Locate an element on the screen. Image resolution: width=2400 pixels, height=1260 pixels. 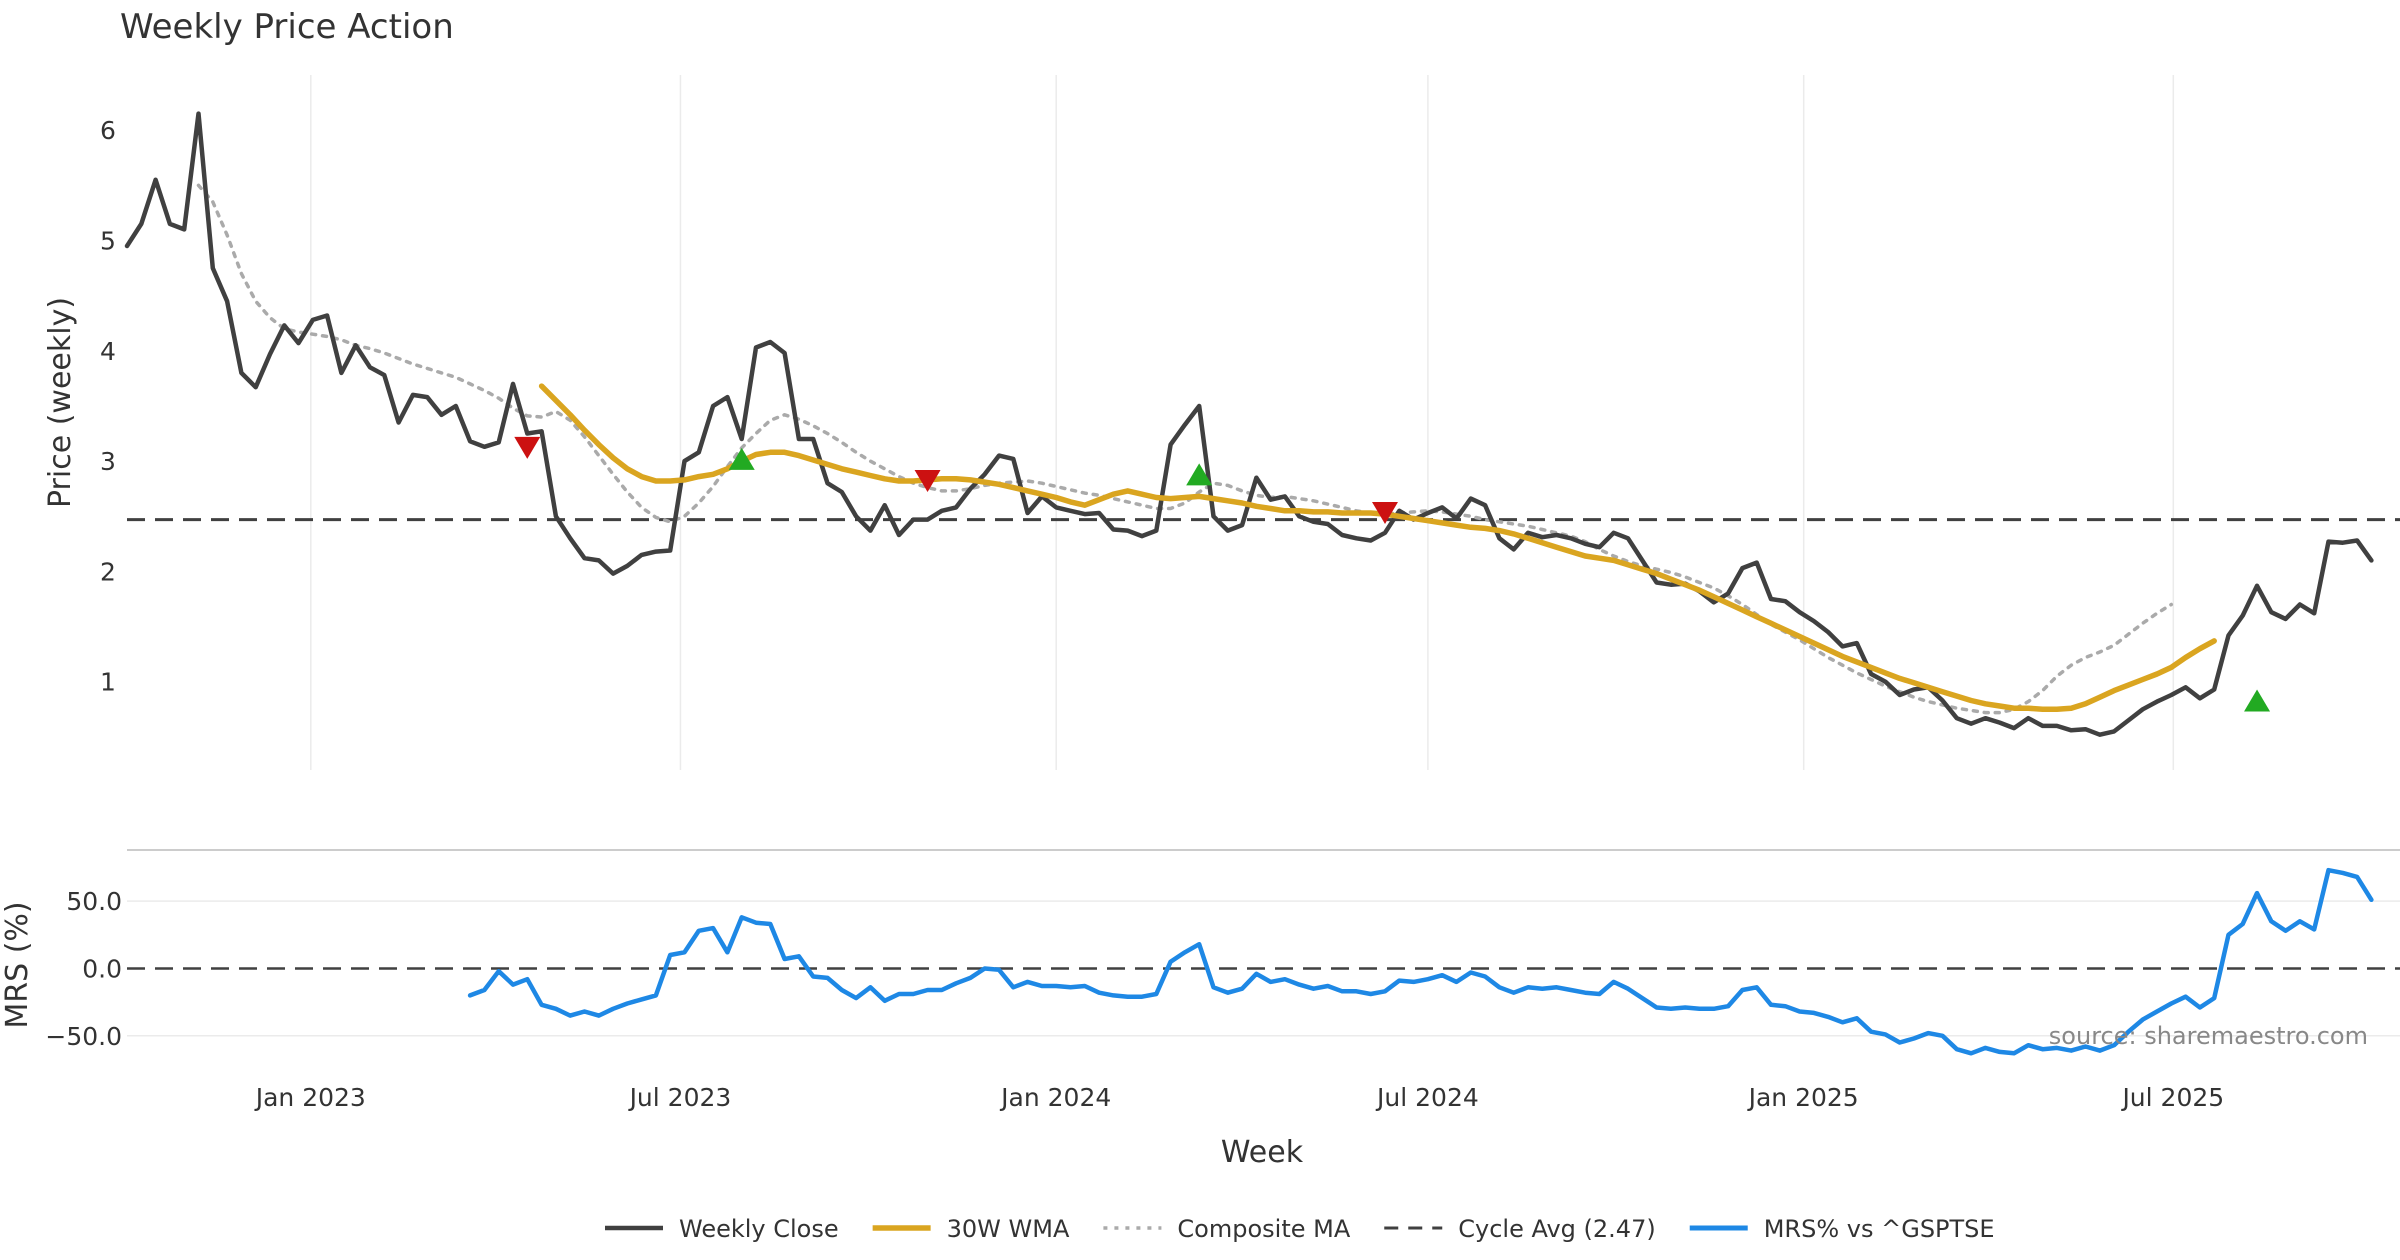
mrs-series-group is located at coordinates (1420, 961).